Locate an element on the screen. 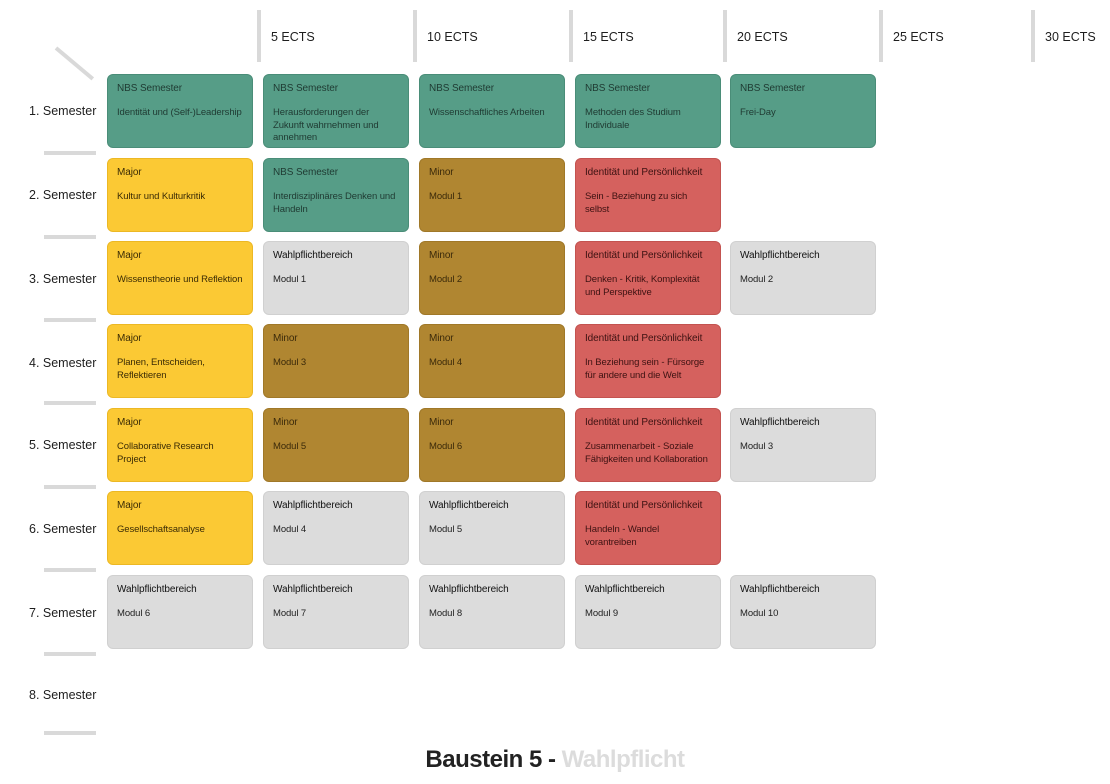  module-card: Wahlpflichtbereich Modul 6 is located at coordinates (180, 612).